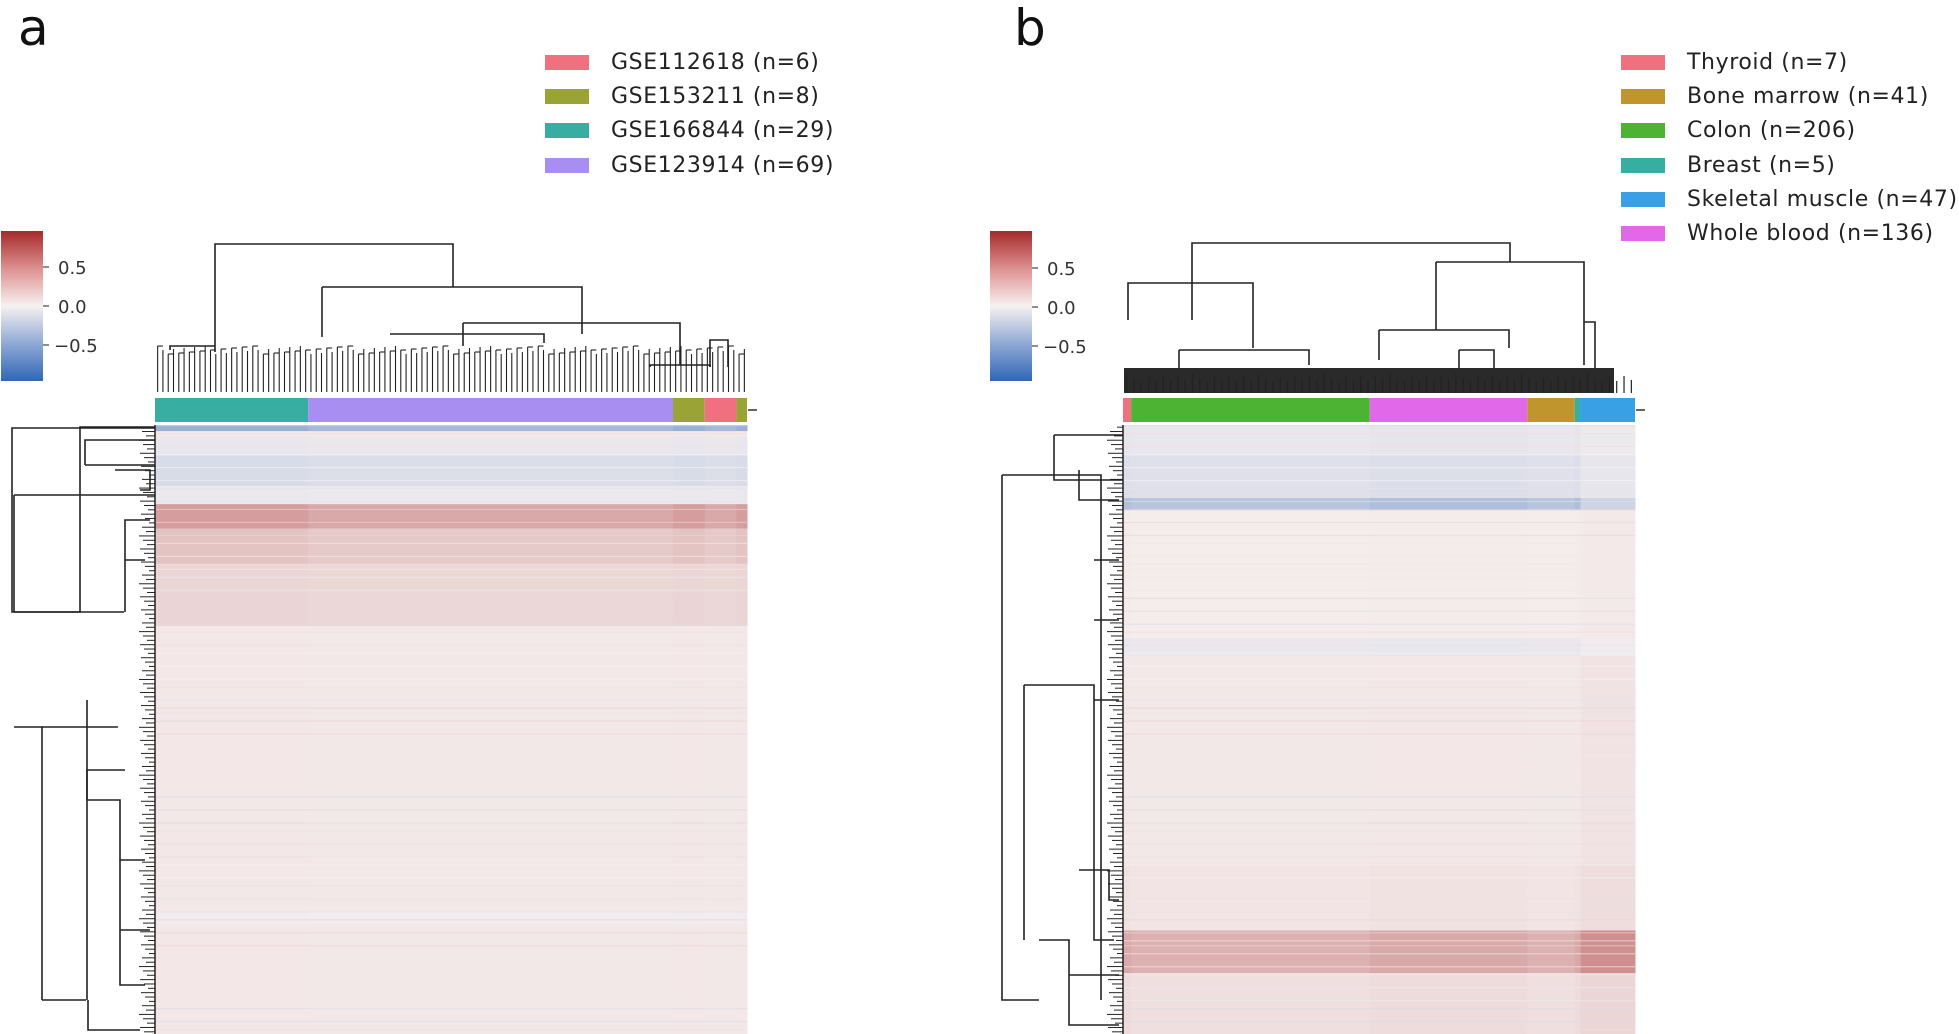  Describe the element at coordinates (1607, 410) in the screenshot. I see `column-color-bar-segment` at that location.